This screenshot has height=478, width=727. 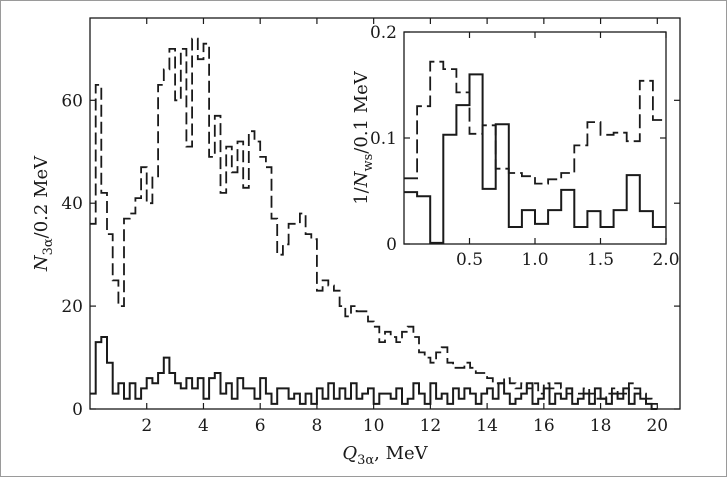 What do you see at coordinates (431, 426) in the screenshot?
I see `x-tick-label: 12` at bounding box center [431, 426].